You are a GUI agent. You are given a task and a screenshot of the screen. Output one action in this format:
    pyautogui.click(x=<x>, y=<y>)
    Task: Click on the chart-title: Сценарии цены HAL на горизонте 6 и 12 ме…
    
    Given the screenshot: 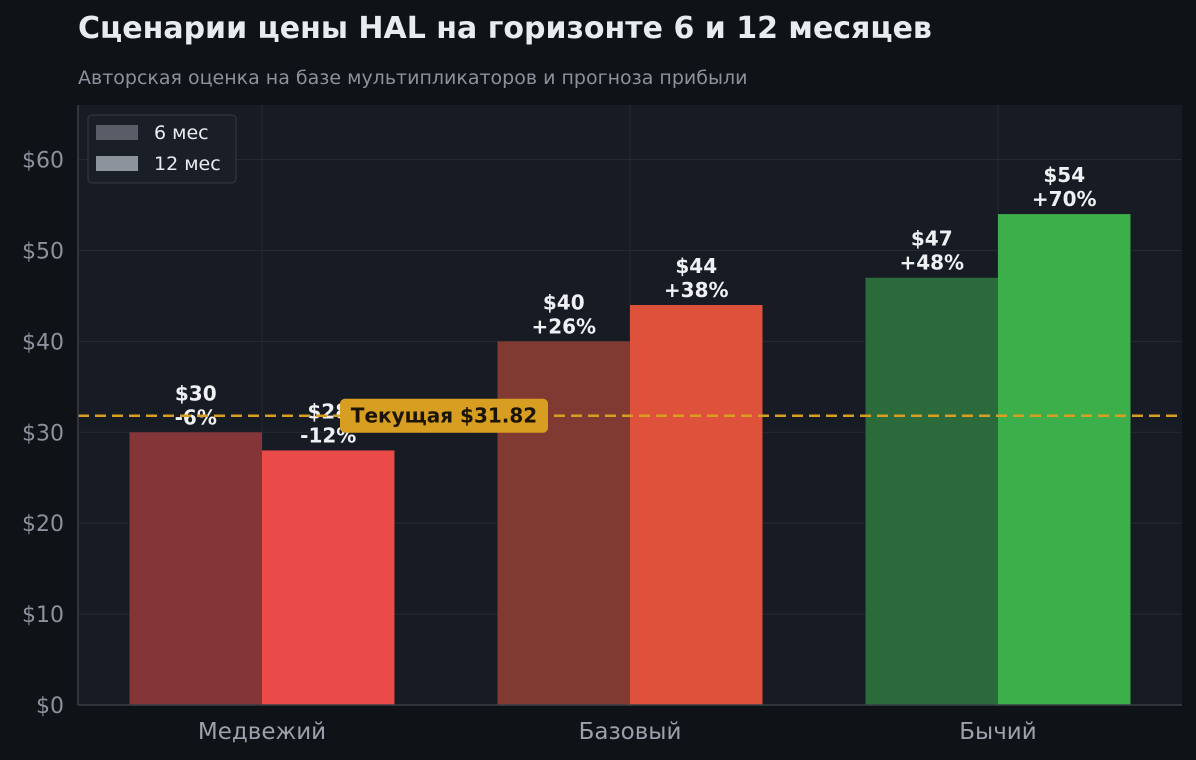 What is the action you would take?
    pyautogui.click(x=505, y=28)
    